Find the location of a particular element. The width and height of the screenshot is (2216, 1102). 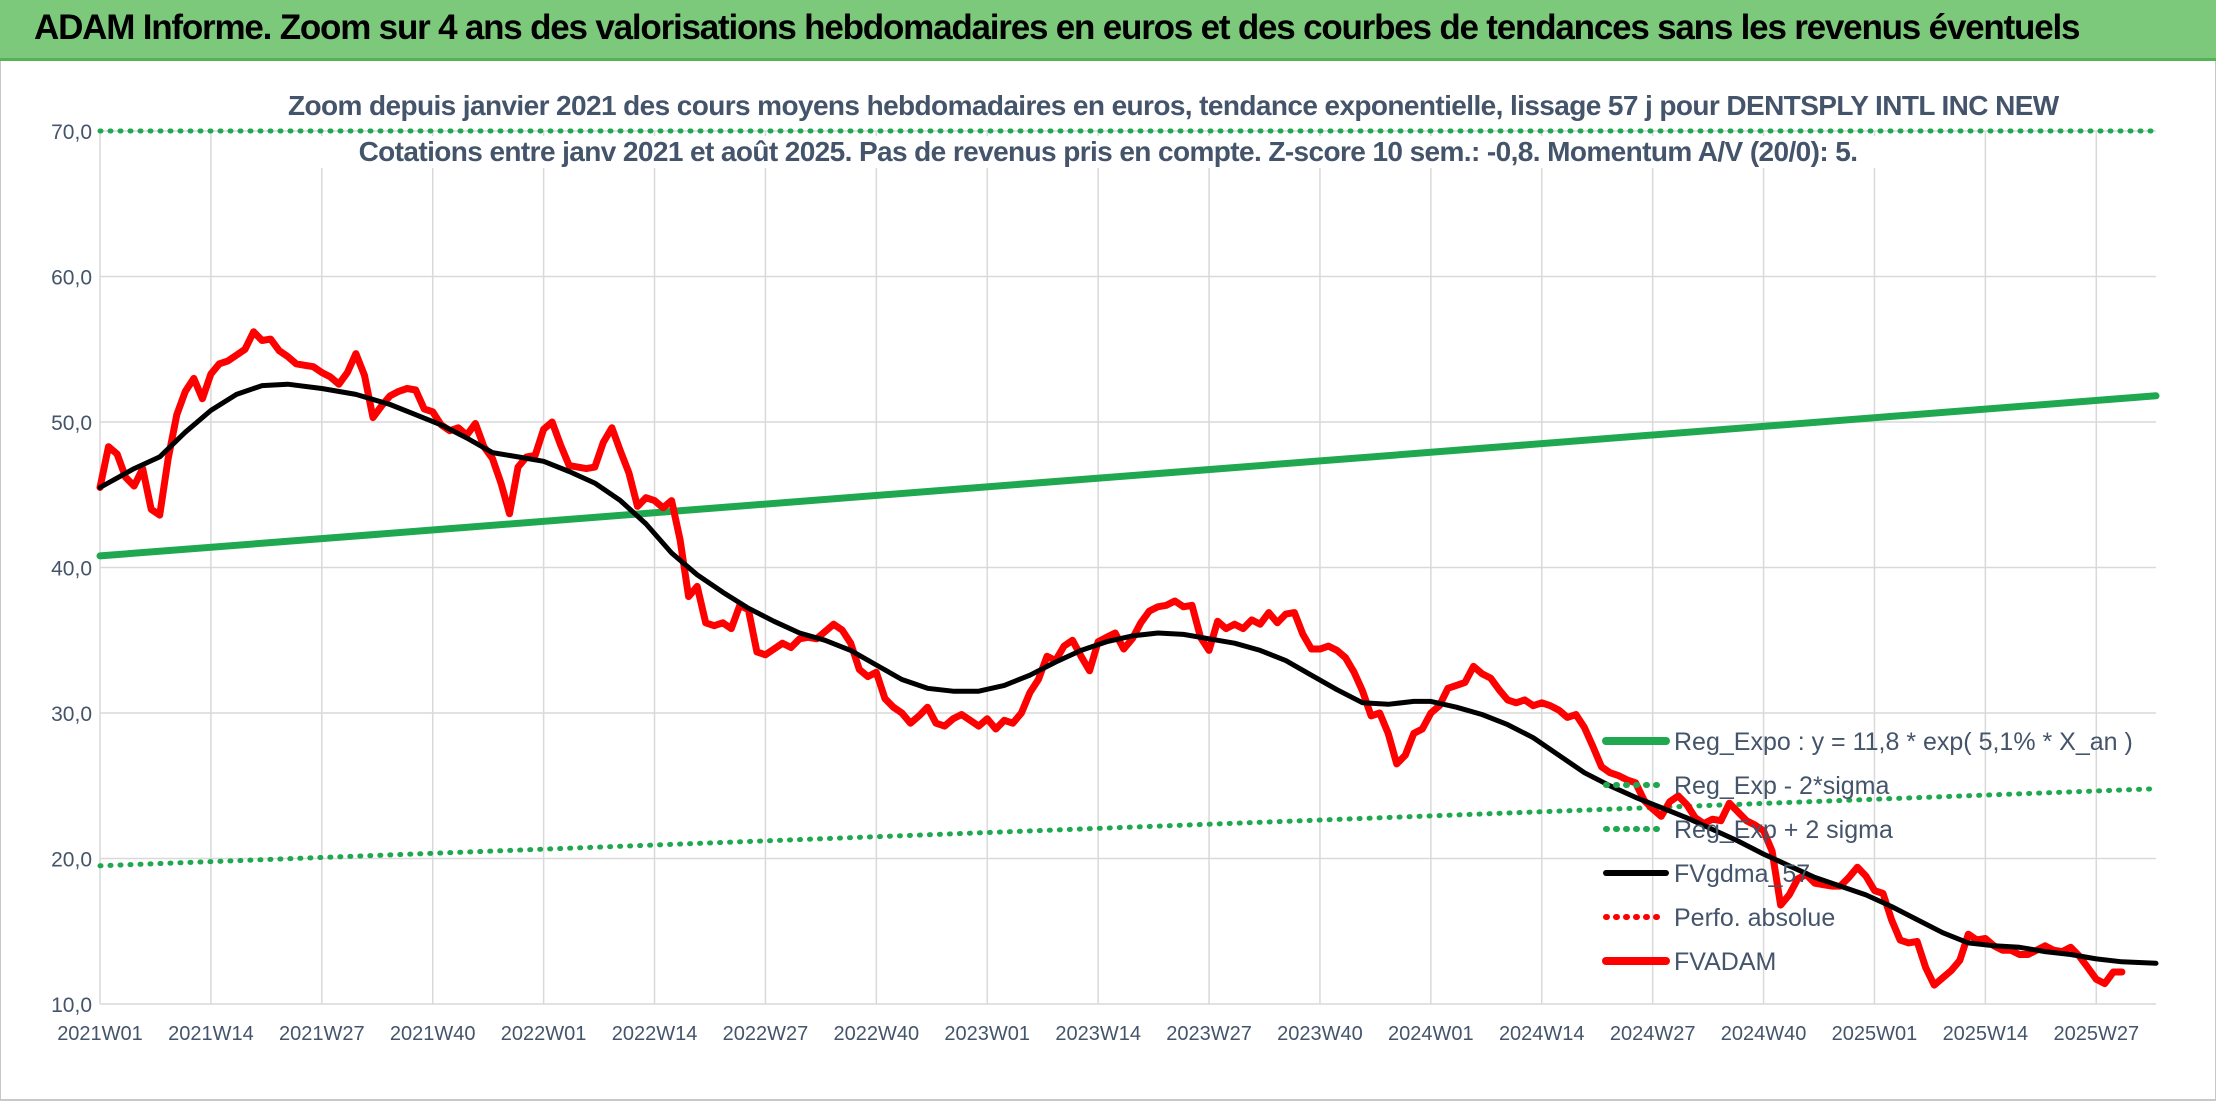

y-tick-label: 10,0 is located at coordinates (71, 1005).